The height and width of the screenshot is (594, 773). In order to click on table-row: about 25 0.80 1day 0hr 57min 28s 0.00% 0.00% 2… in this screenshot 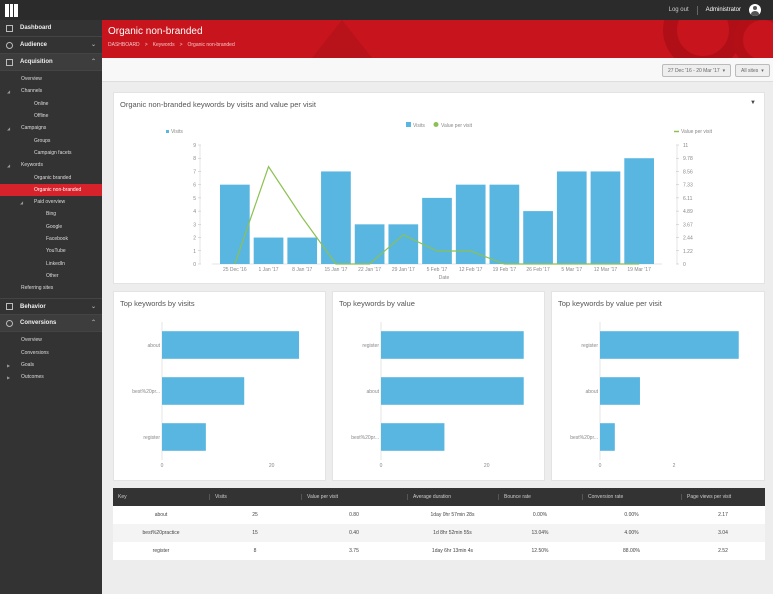, I will do `click(439, 515)`.